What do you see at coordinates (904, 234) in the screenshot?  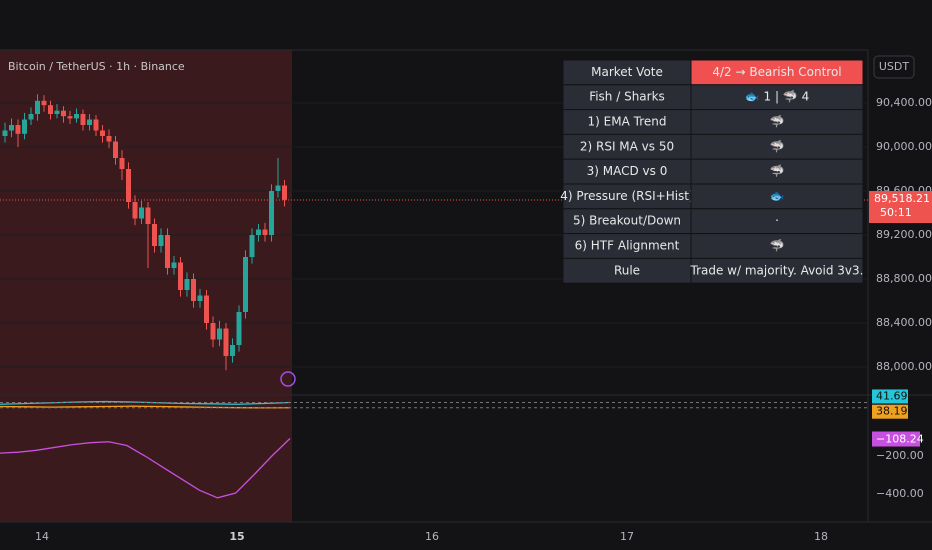 I see `price-tick-label: 89,200.00` at bounding box center [904, 234].